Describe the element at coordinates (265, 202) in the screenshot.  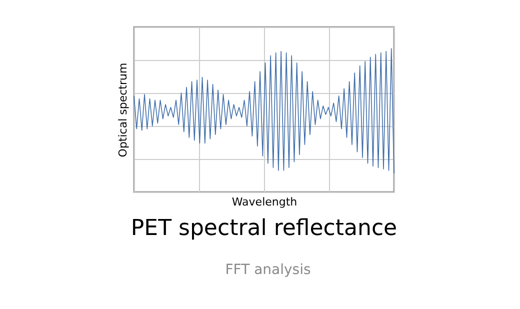
I see `x-axis-title: Wavelength` at that location.